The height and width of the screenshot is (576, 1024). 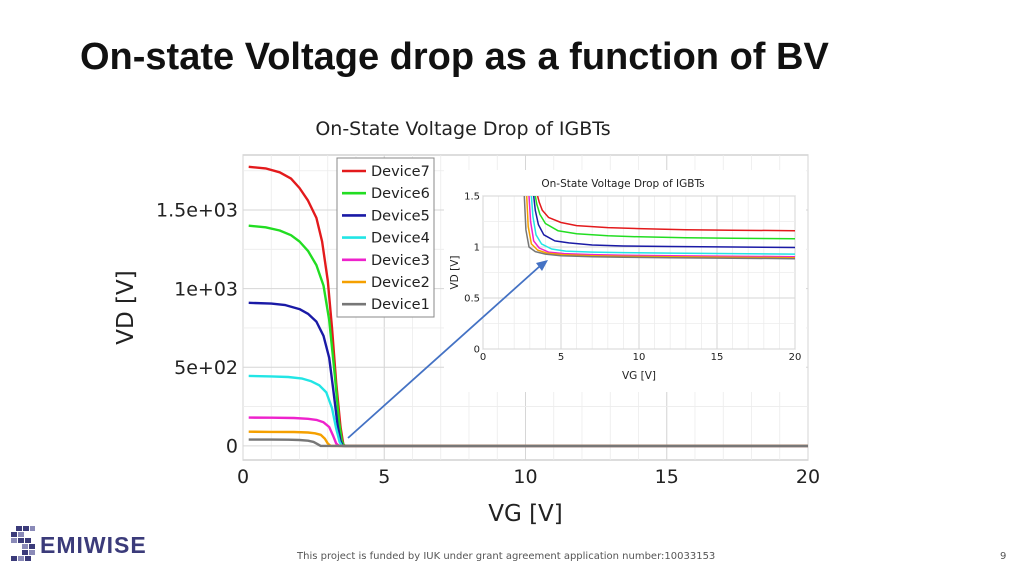 I want to click on page-number: 9, so click(x=1003, y=556).